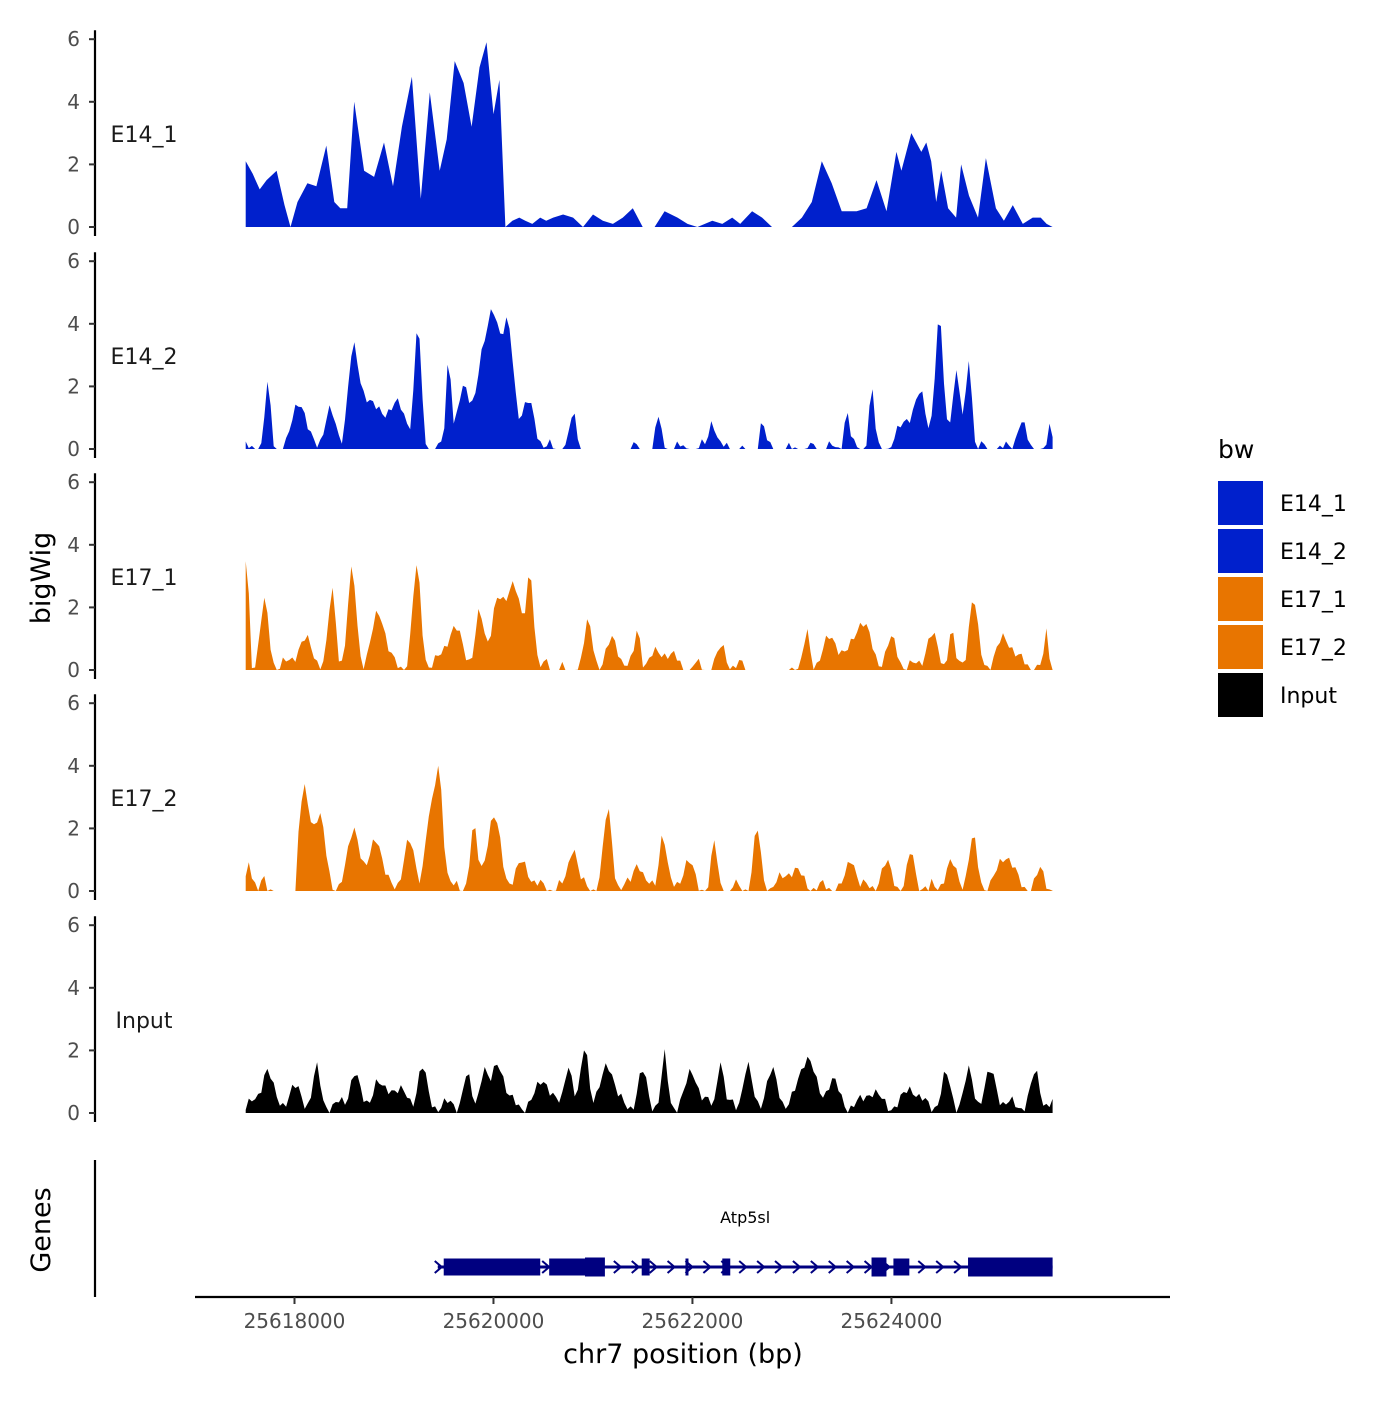  What do you see at coordinates (144, 135) in the screenshot?
I see `track-label: E14_1` at bounding box center [144, 135].